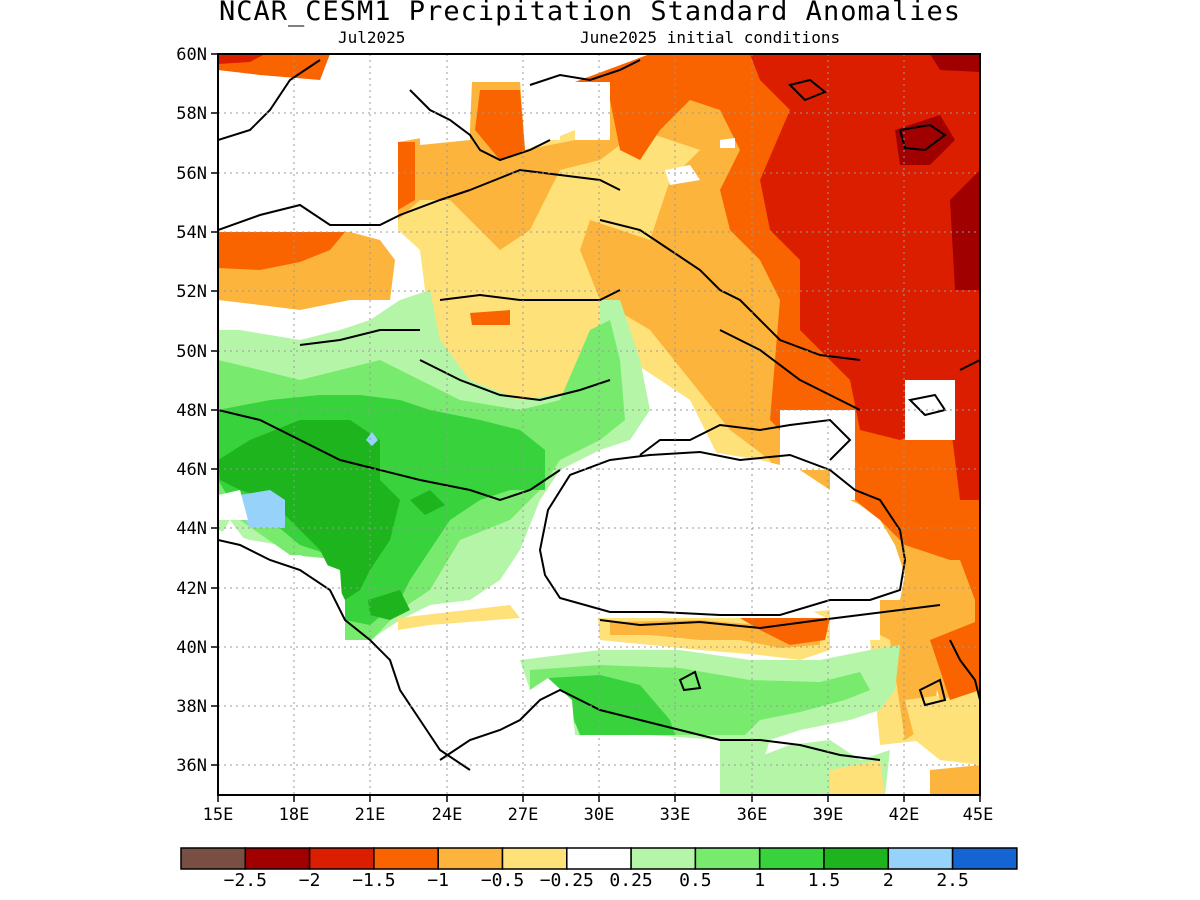 The image size is (1200, 900). What do you see at coordinates (824, 880) in the screenshot?
I see `colorbar-label: 1.5` at bounding box center [824, 880].